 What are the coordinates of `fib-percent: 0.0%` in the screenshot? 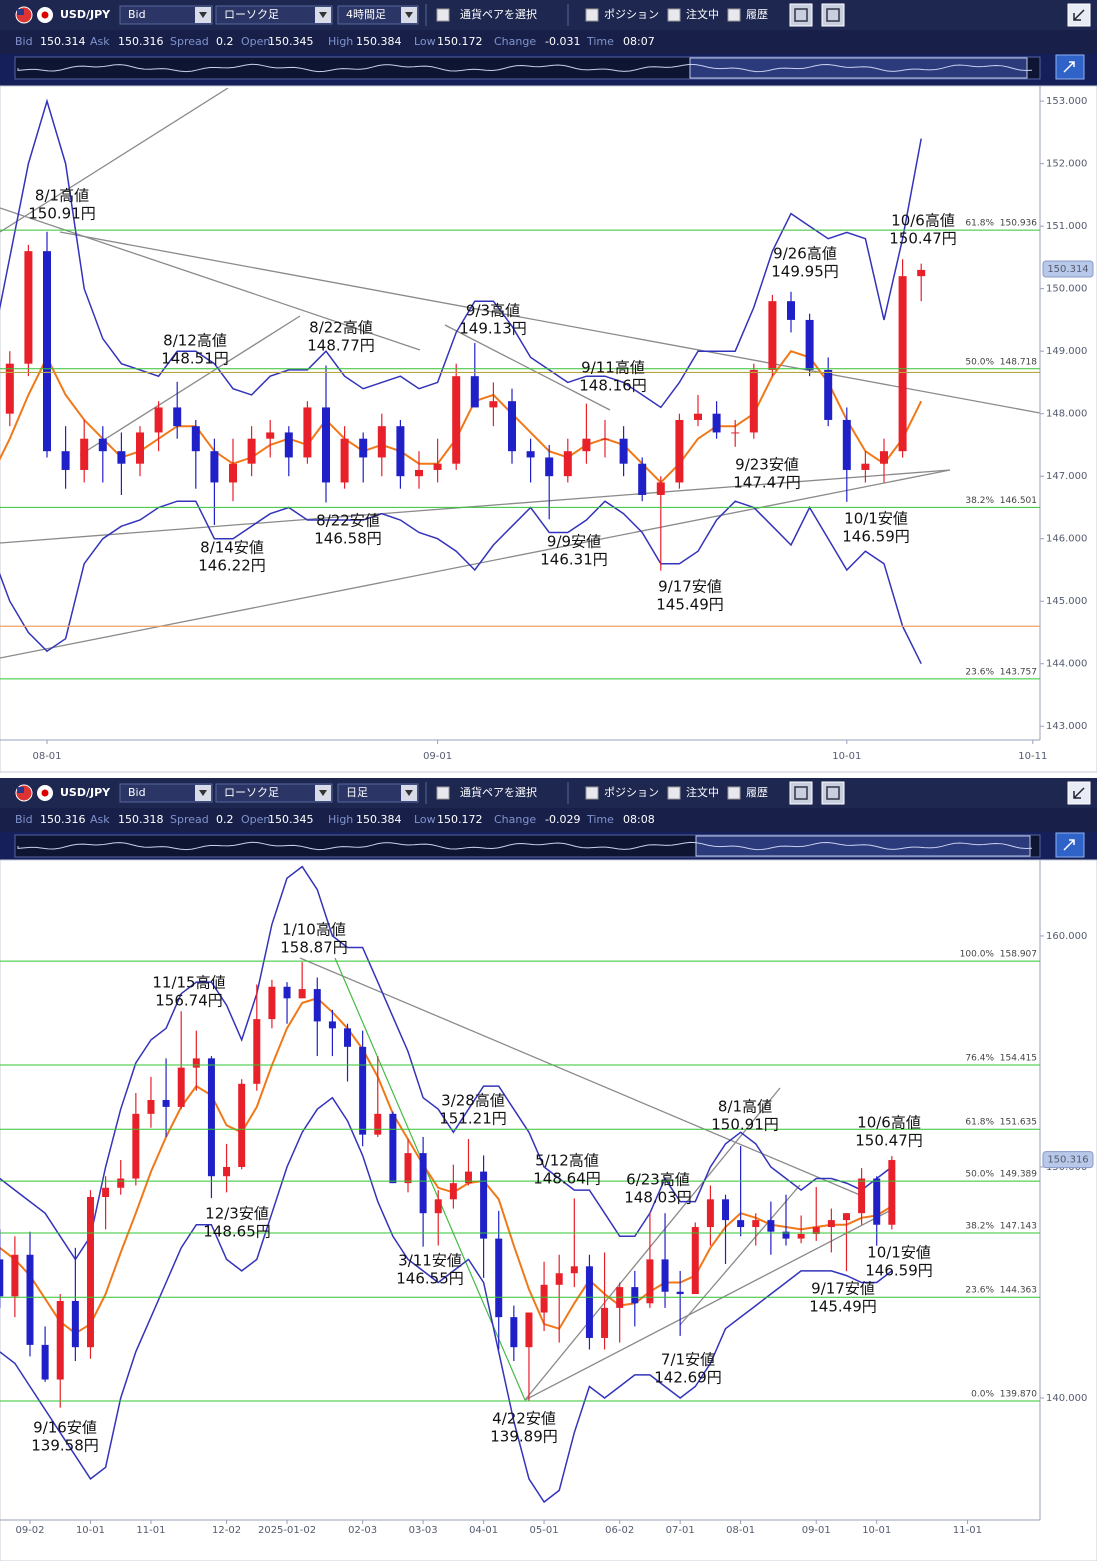 It's located at (982, 1395).